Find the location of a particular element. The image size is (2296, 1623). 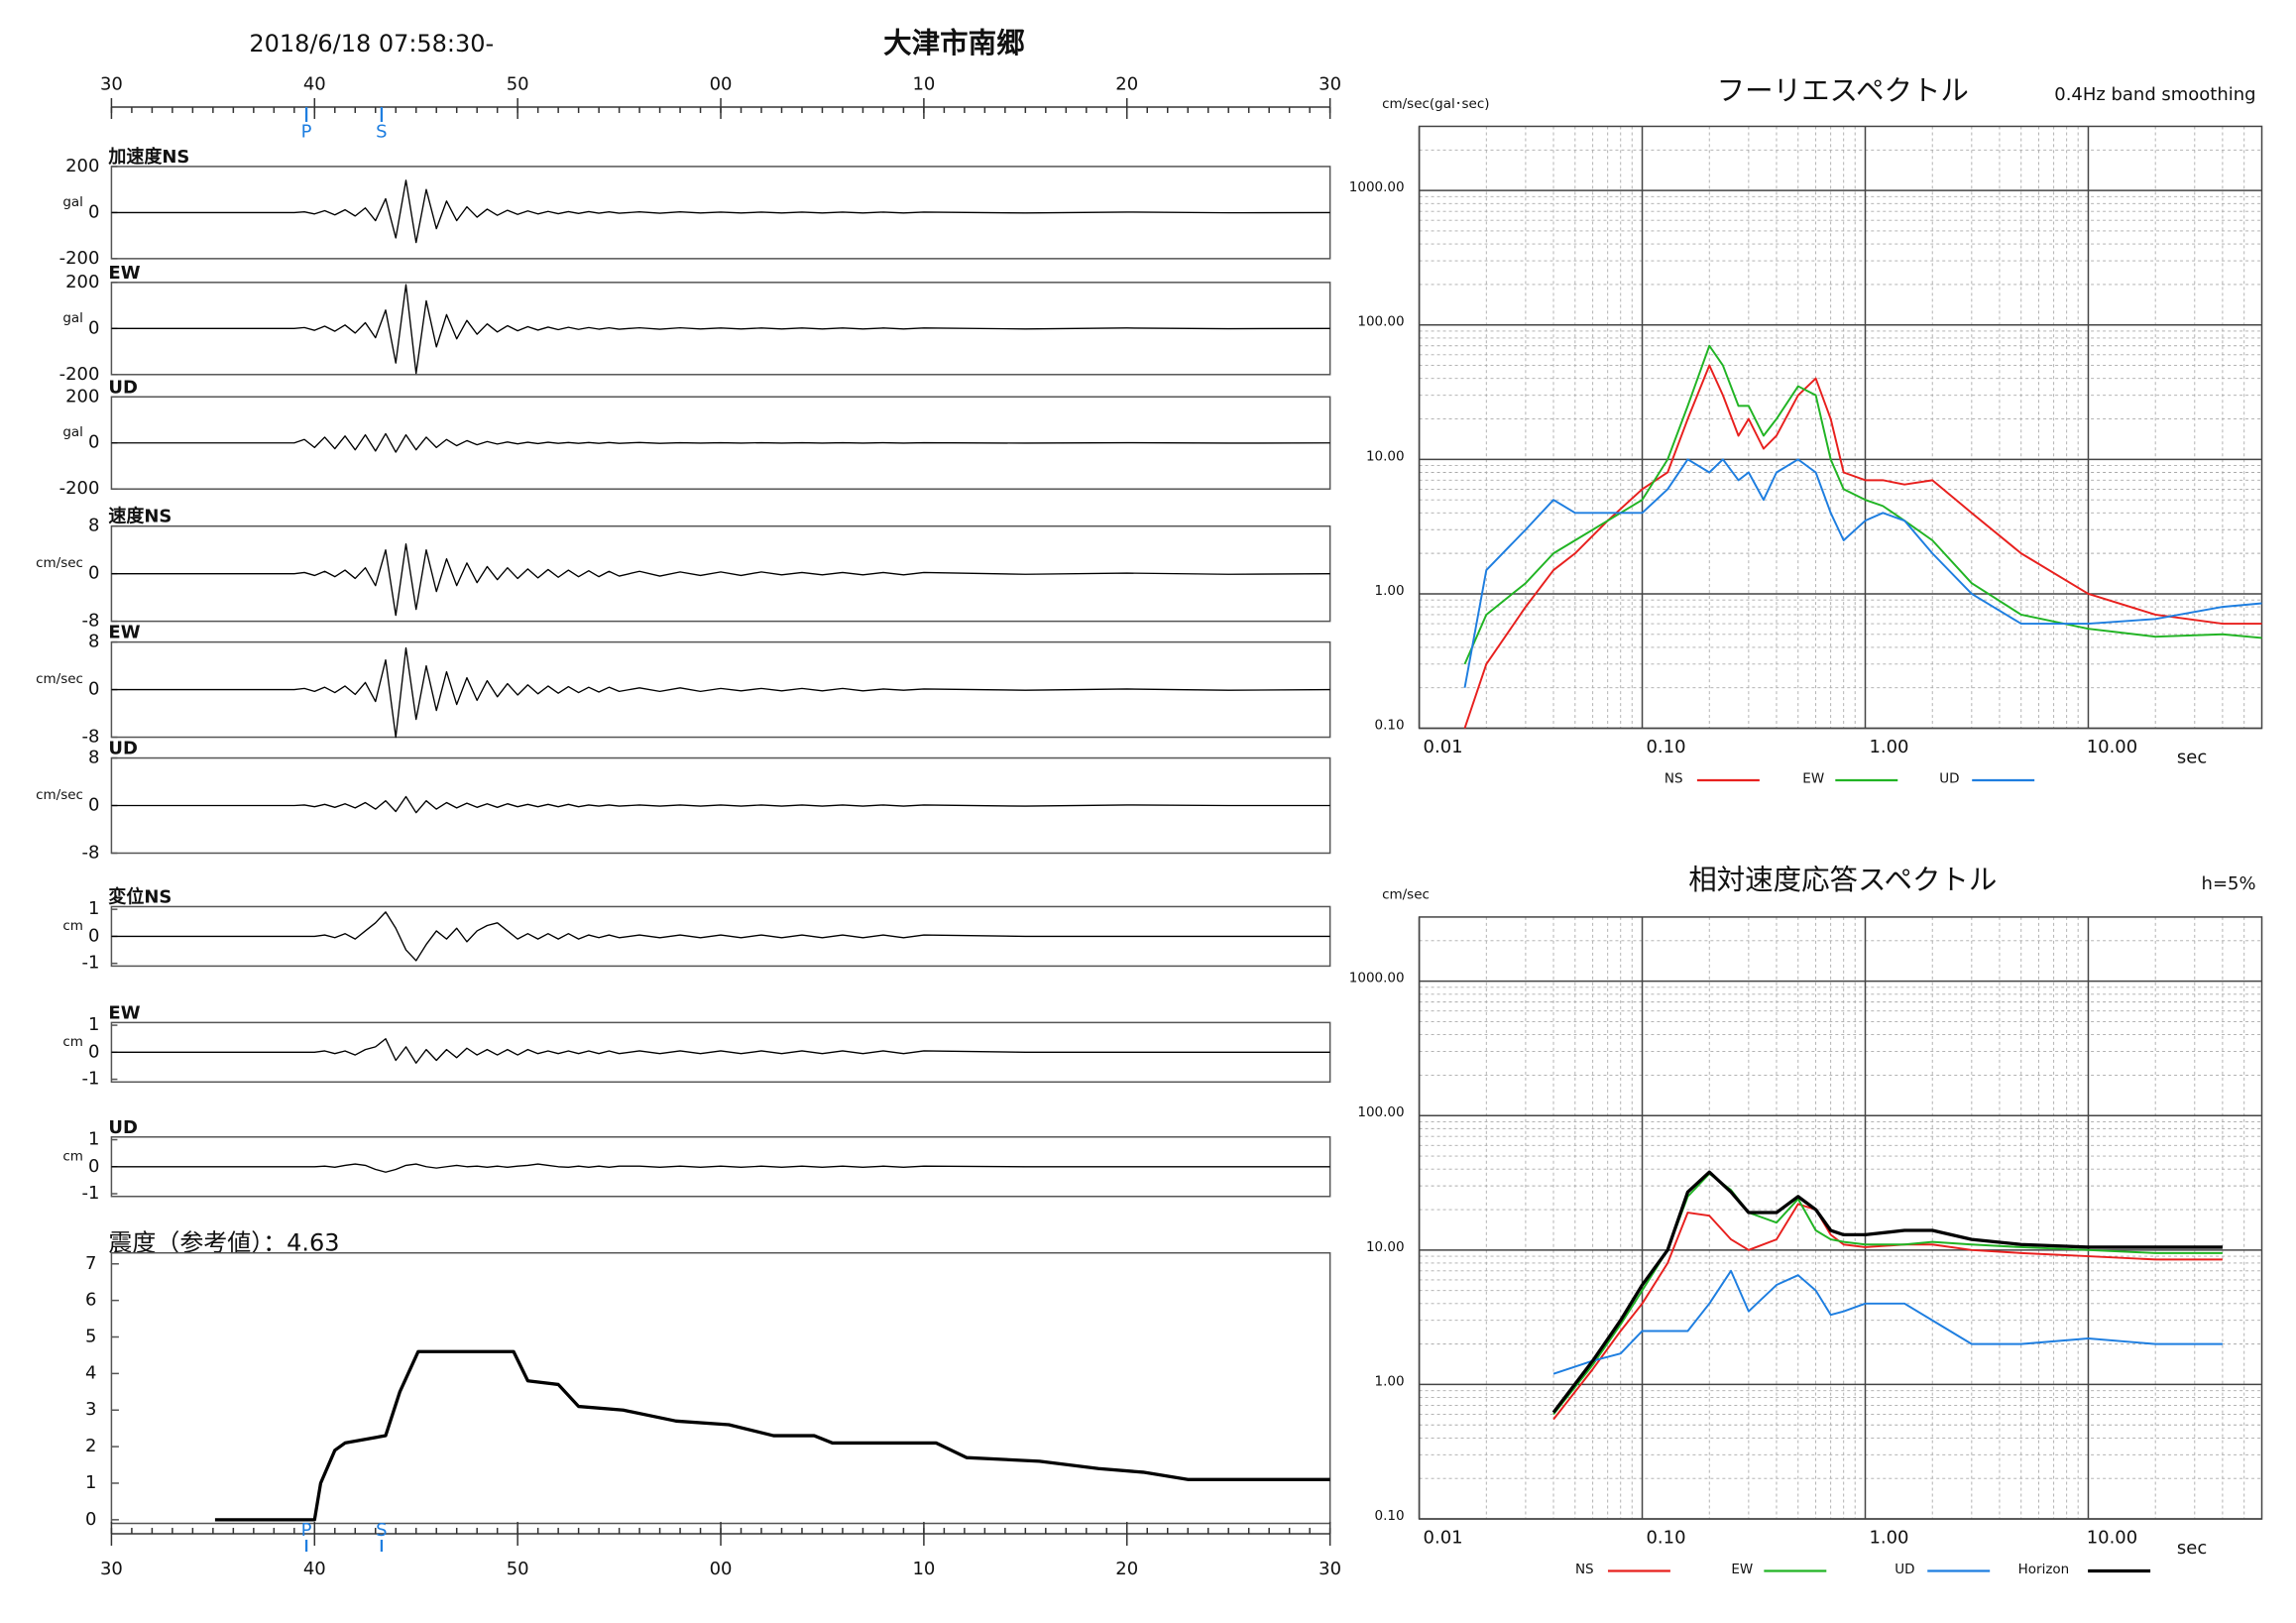

panel-label: 加速度NS is located at coordinates (148, 157).